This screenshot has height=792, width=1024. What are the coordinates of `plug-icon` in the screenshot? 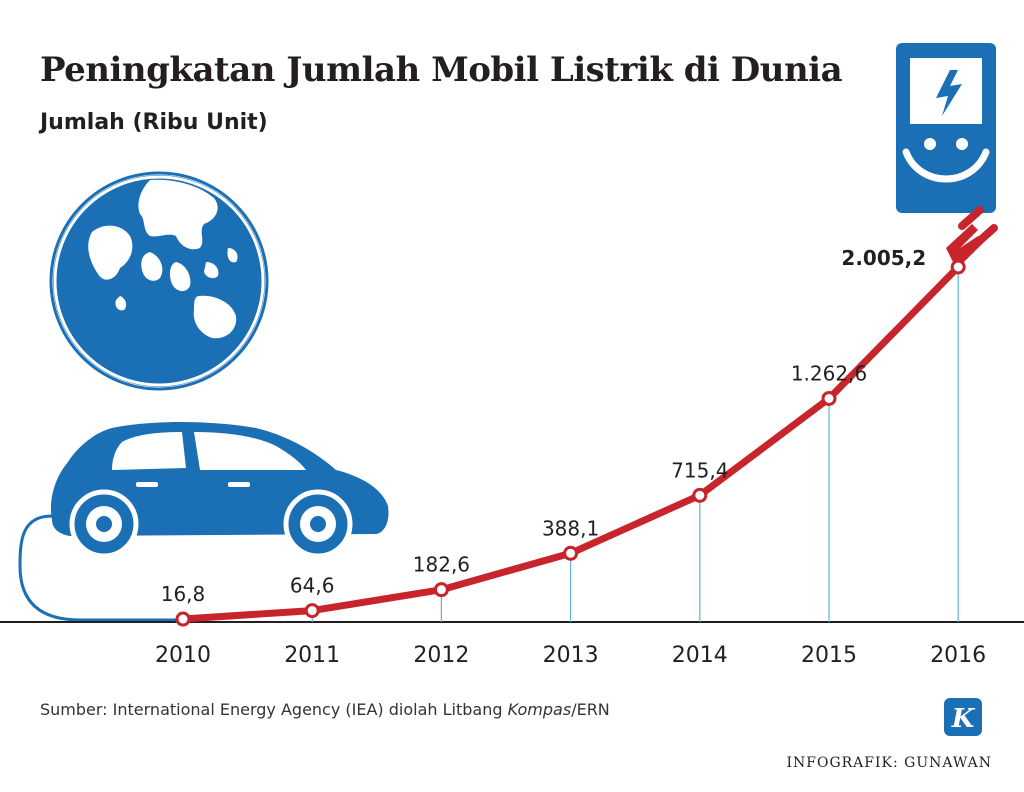 It's located at (972, 239).